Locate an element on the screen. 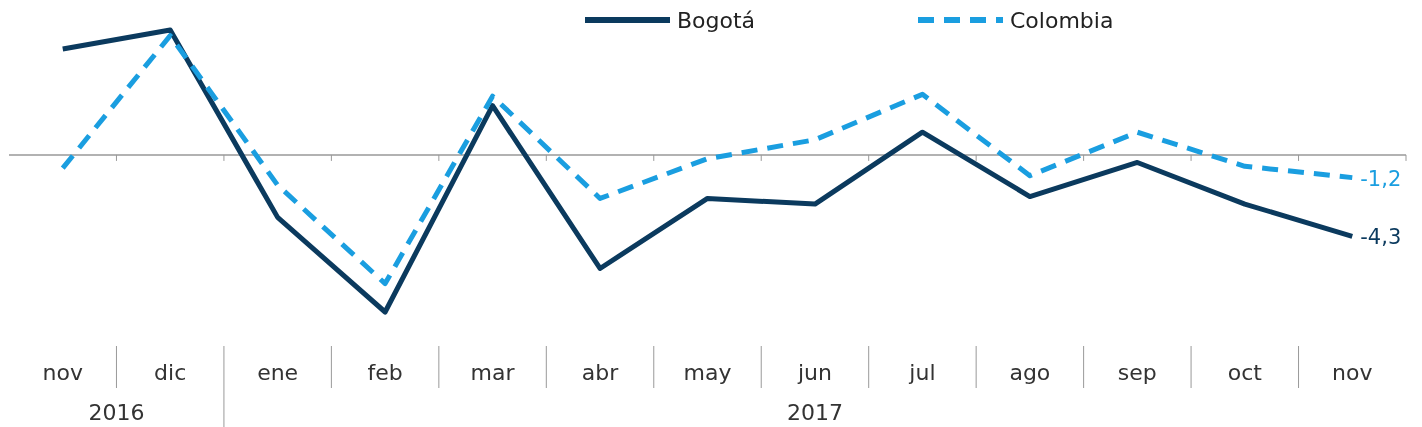 The image size is (1422, 427). x-tick-label: may is located at coordinates (707, 372).